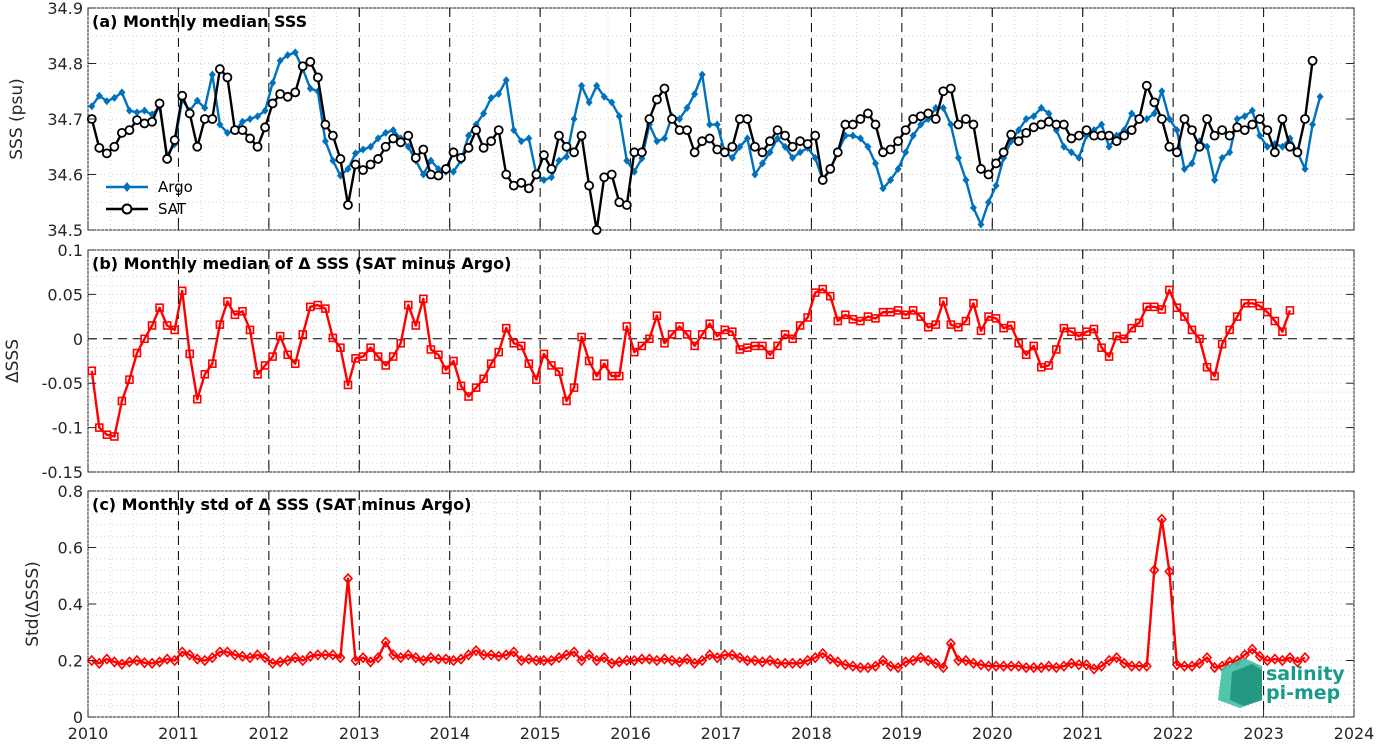 The height and width of the screenshot is (745, 1377). I want to click on xtick-label: 2013, so click(359, 733).